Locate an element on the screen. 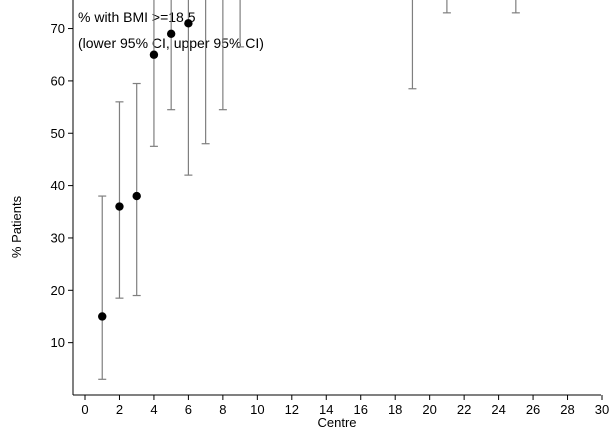 The height and width of the screenshot is (427, 611). y-tick-label: 30 is located at coordinates (58, 237).